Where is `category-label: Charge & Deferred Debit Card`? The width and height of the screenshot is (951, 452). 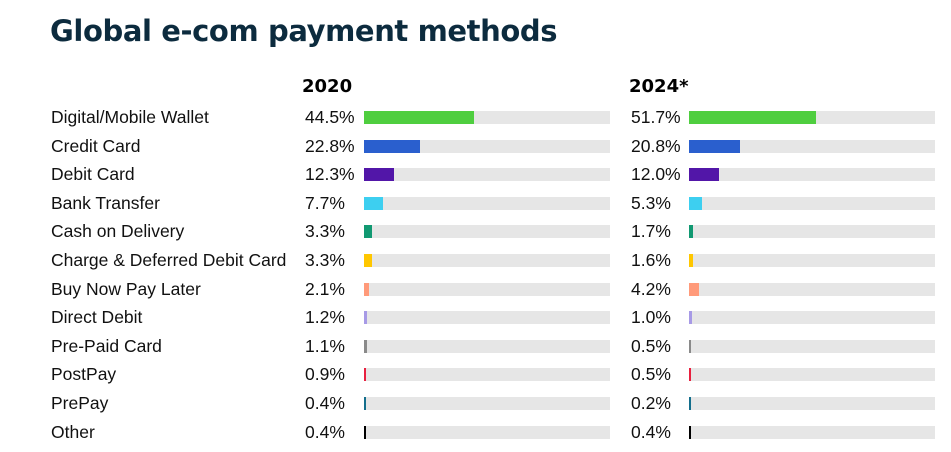 category-label: Charge & Deferred Debit Card is located at coordinates (169, 260).